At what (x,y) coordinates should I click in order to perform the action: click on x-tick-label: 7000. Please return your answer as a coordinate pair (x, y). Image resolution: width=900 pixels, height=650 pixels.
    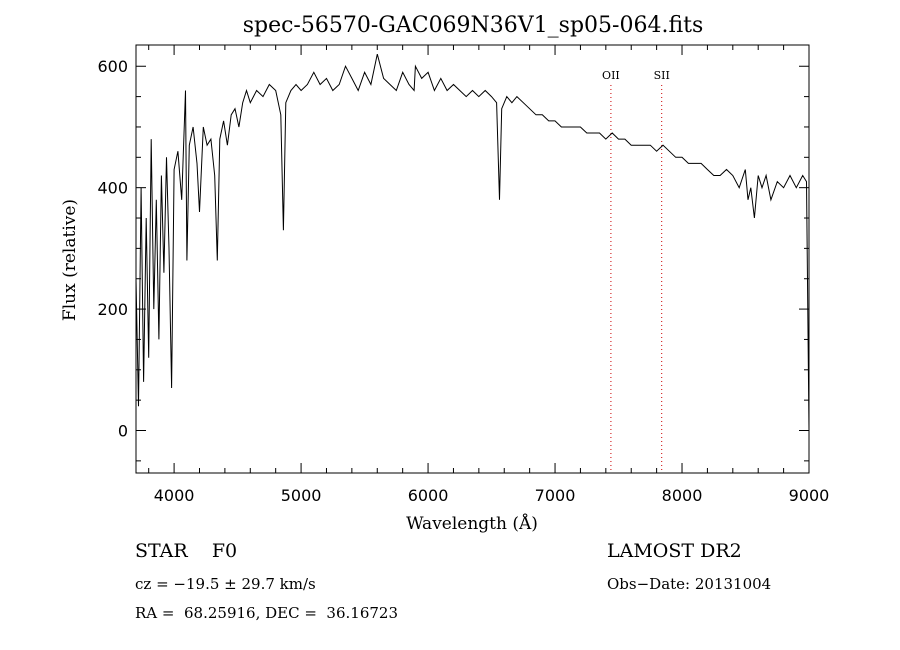
    Looking at the image, I should click on (555, 495).